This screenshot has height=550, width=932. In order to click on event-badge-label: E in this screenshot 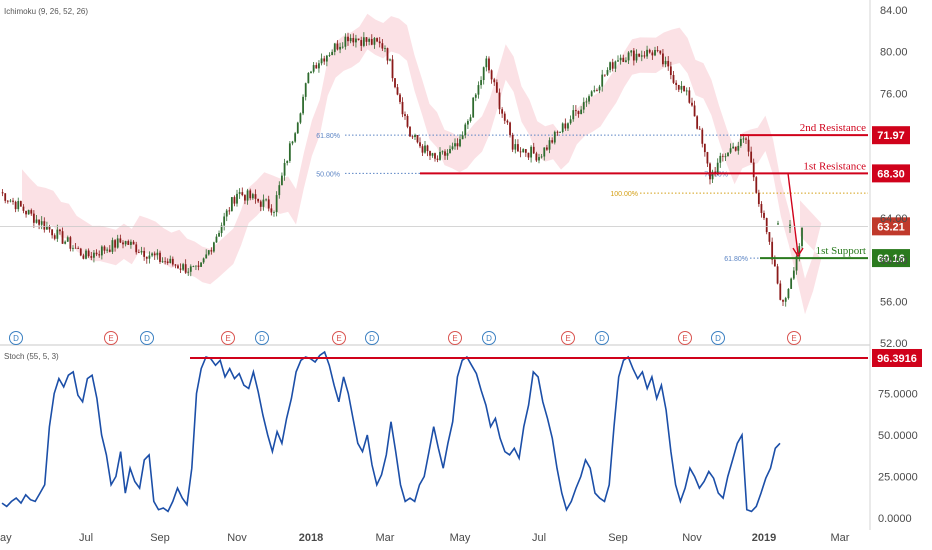, I will do `click(684, 338)`.